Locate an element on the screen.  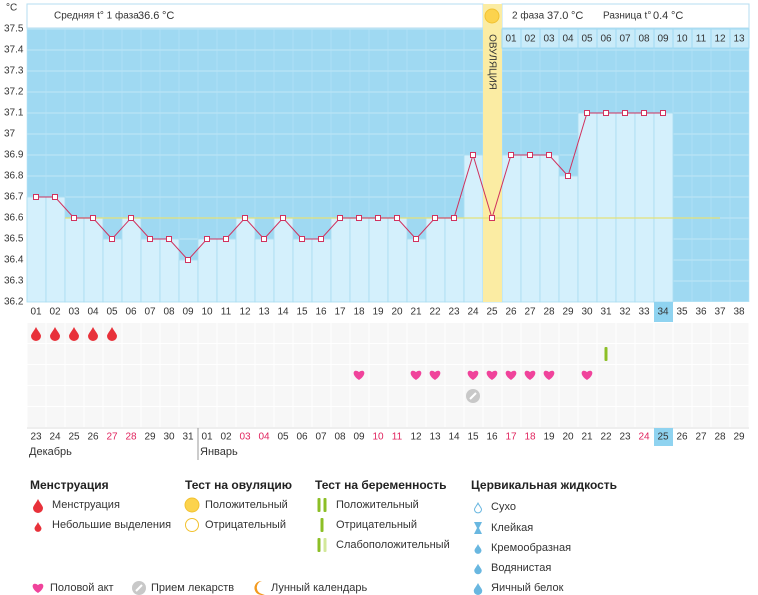
day-number: 09 is located at coordinates (188, 312).